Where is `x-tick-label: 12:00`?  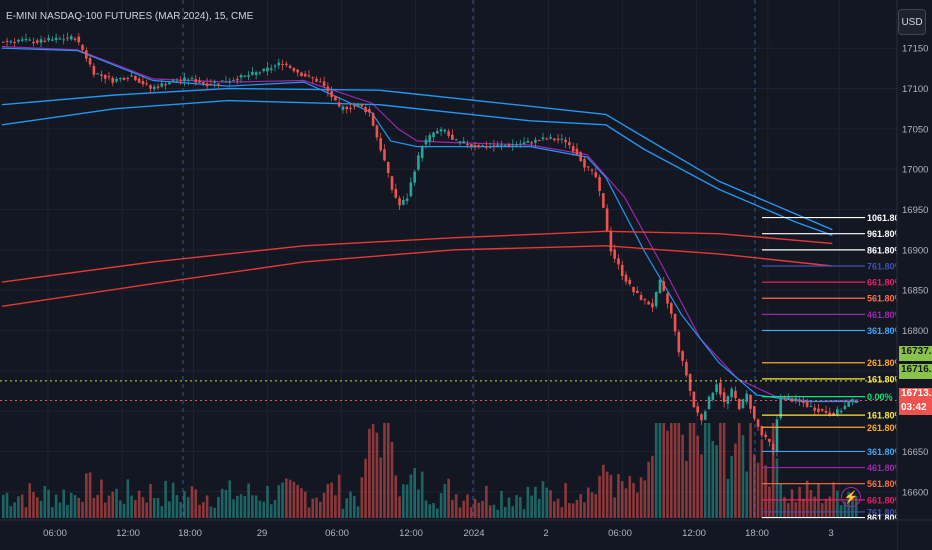
x-tick-label: 12:00 is located at coordinates (694, 533).